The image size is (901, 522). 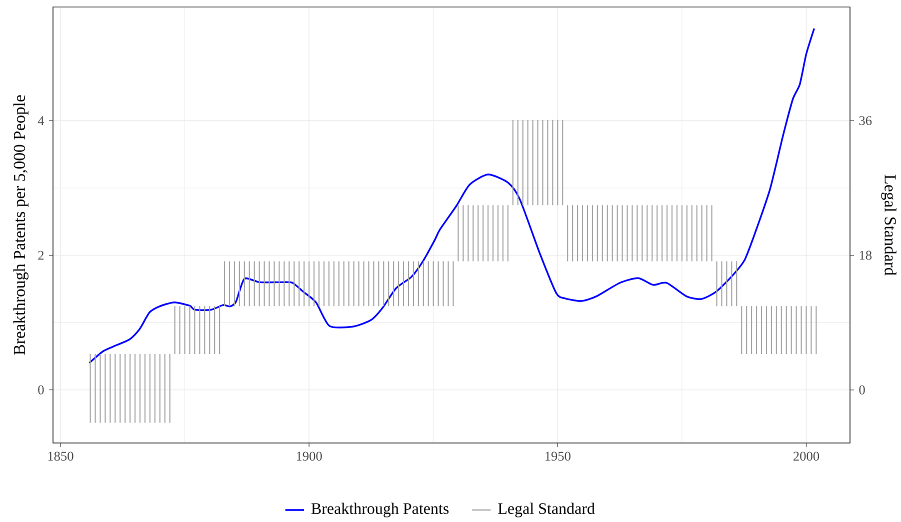 I want to click on x-tick-label: 1850, so click(x=61, y=456).